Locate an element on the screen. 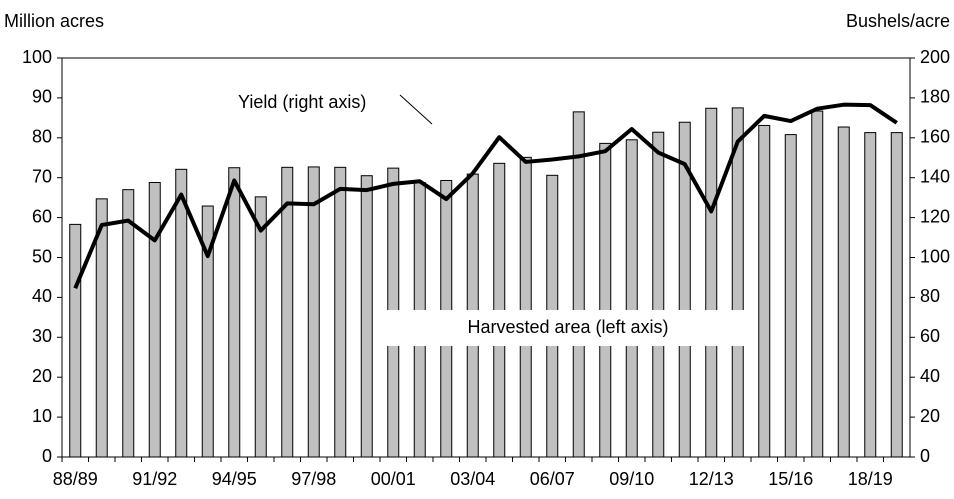 The image size is (954, 499). y2-tick-label: 80 is located at coordinates (930, 296).